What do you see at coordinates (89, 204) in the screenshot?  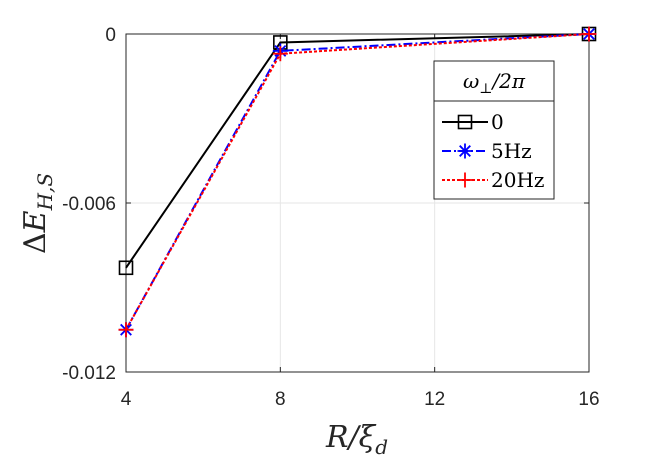 I see `y-tick-label: -0.006` at bounding box center [89, 204].